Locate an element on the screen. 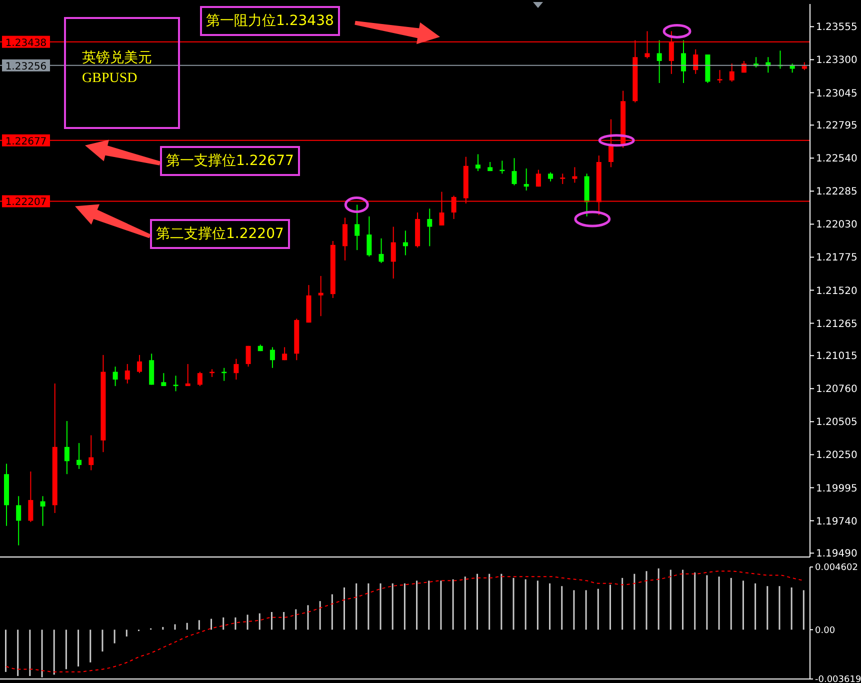 This screenshot has width=861, height=683. ref-line-label: 1.22207 is located at coordinates (26, 202).